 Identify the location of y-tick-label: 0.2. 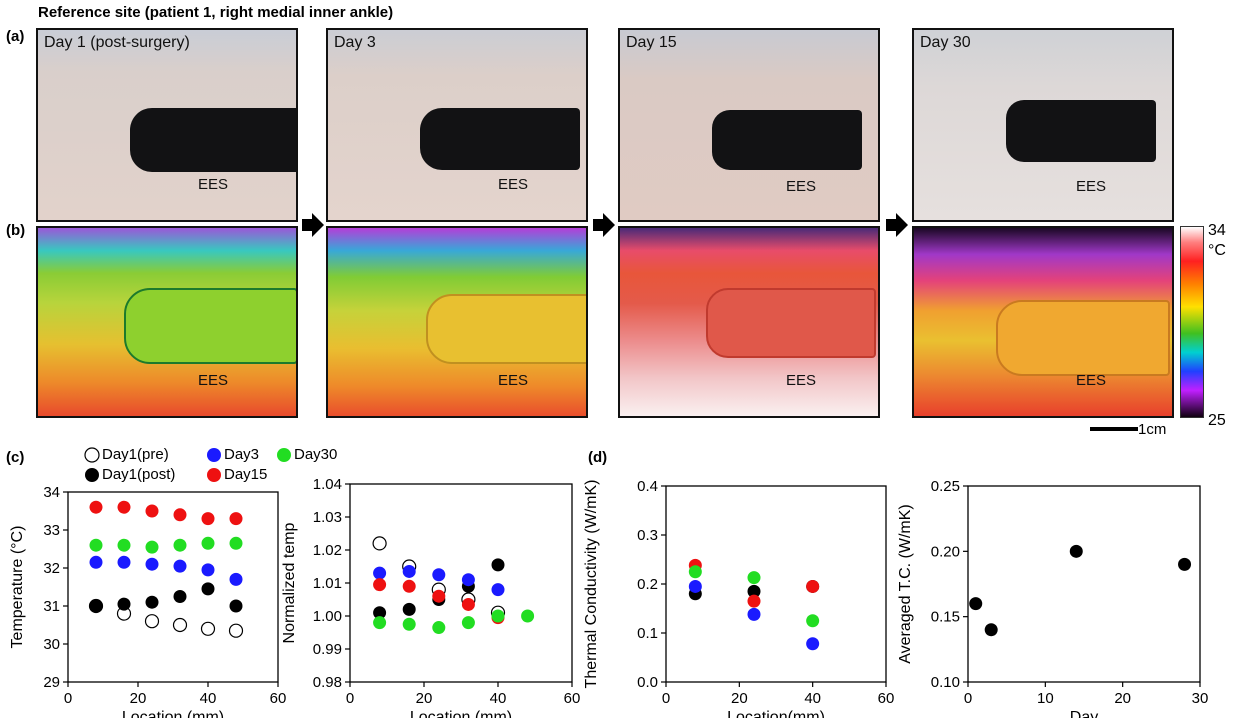
(647, 584).